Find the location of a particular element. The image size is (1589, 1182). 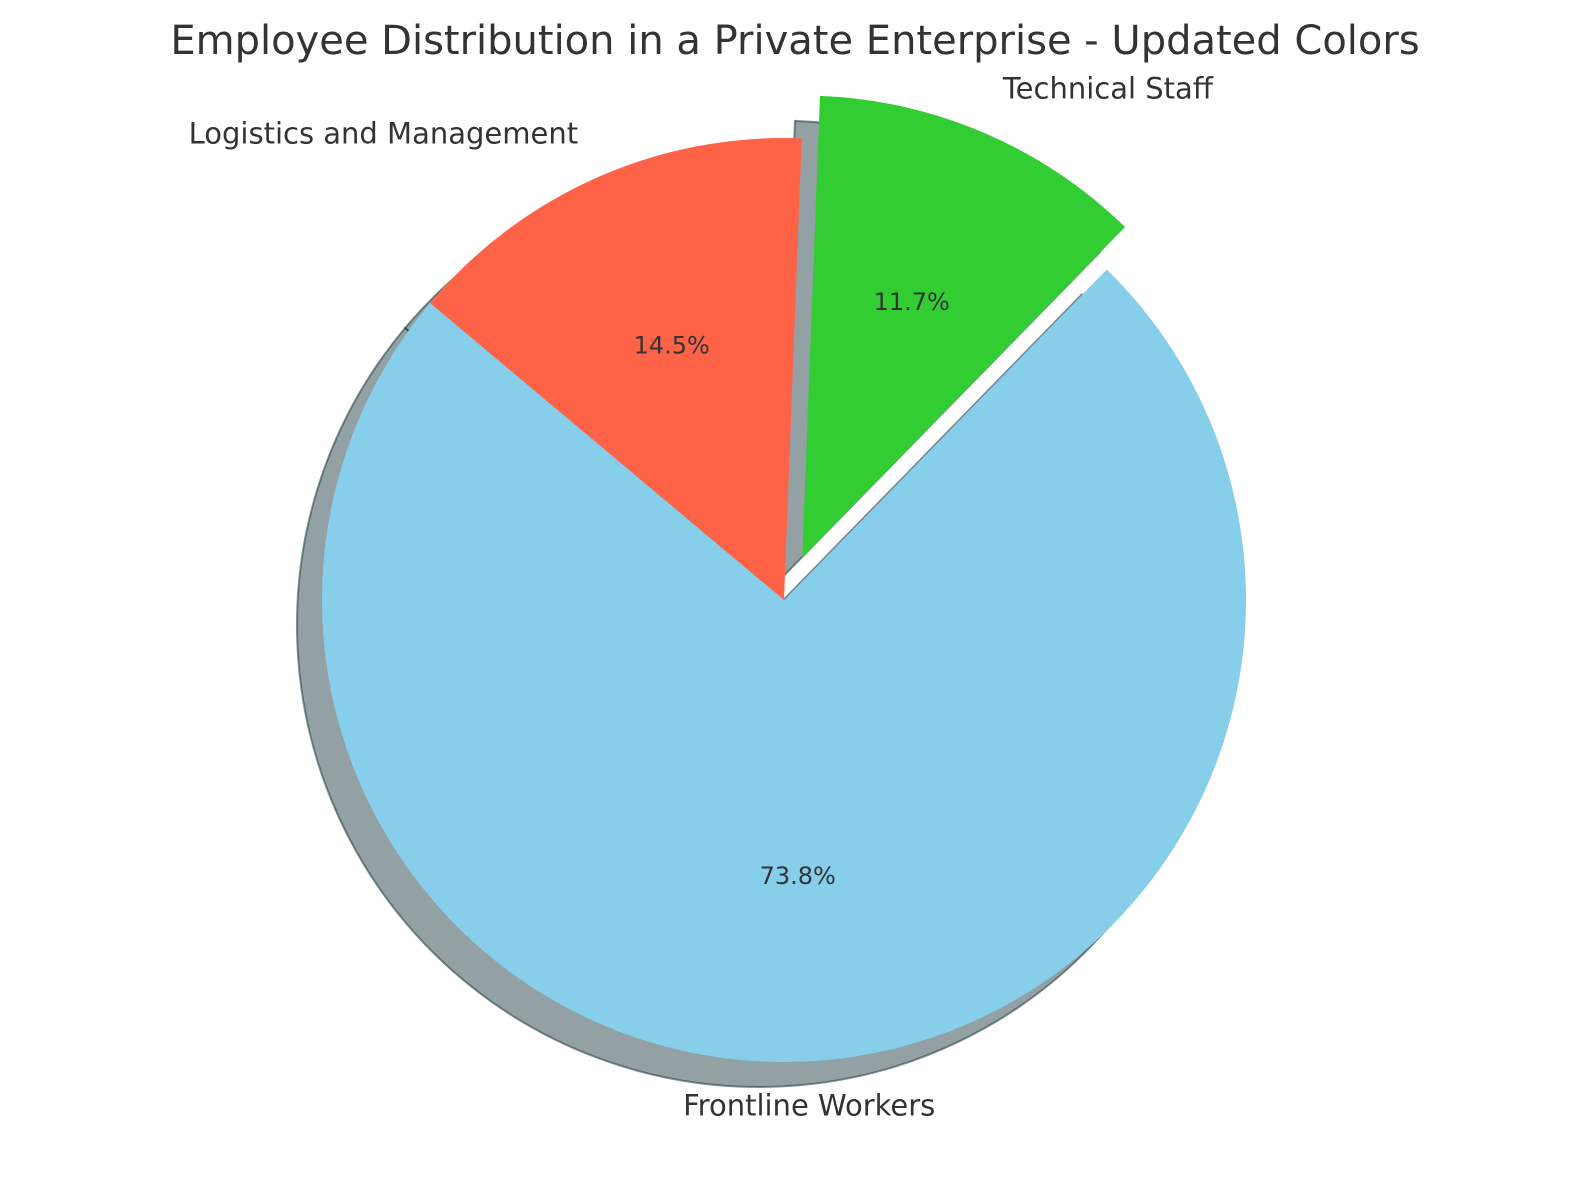

slice-technical-staff is located at coordinates (964, 326).